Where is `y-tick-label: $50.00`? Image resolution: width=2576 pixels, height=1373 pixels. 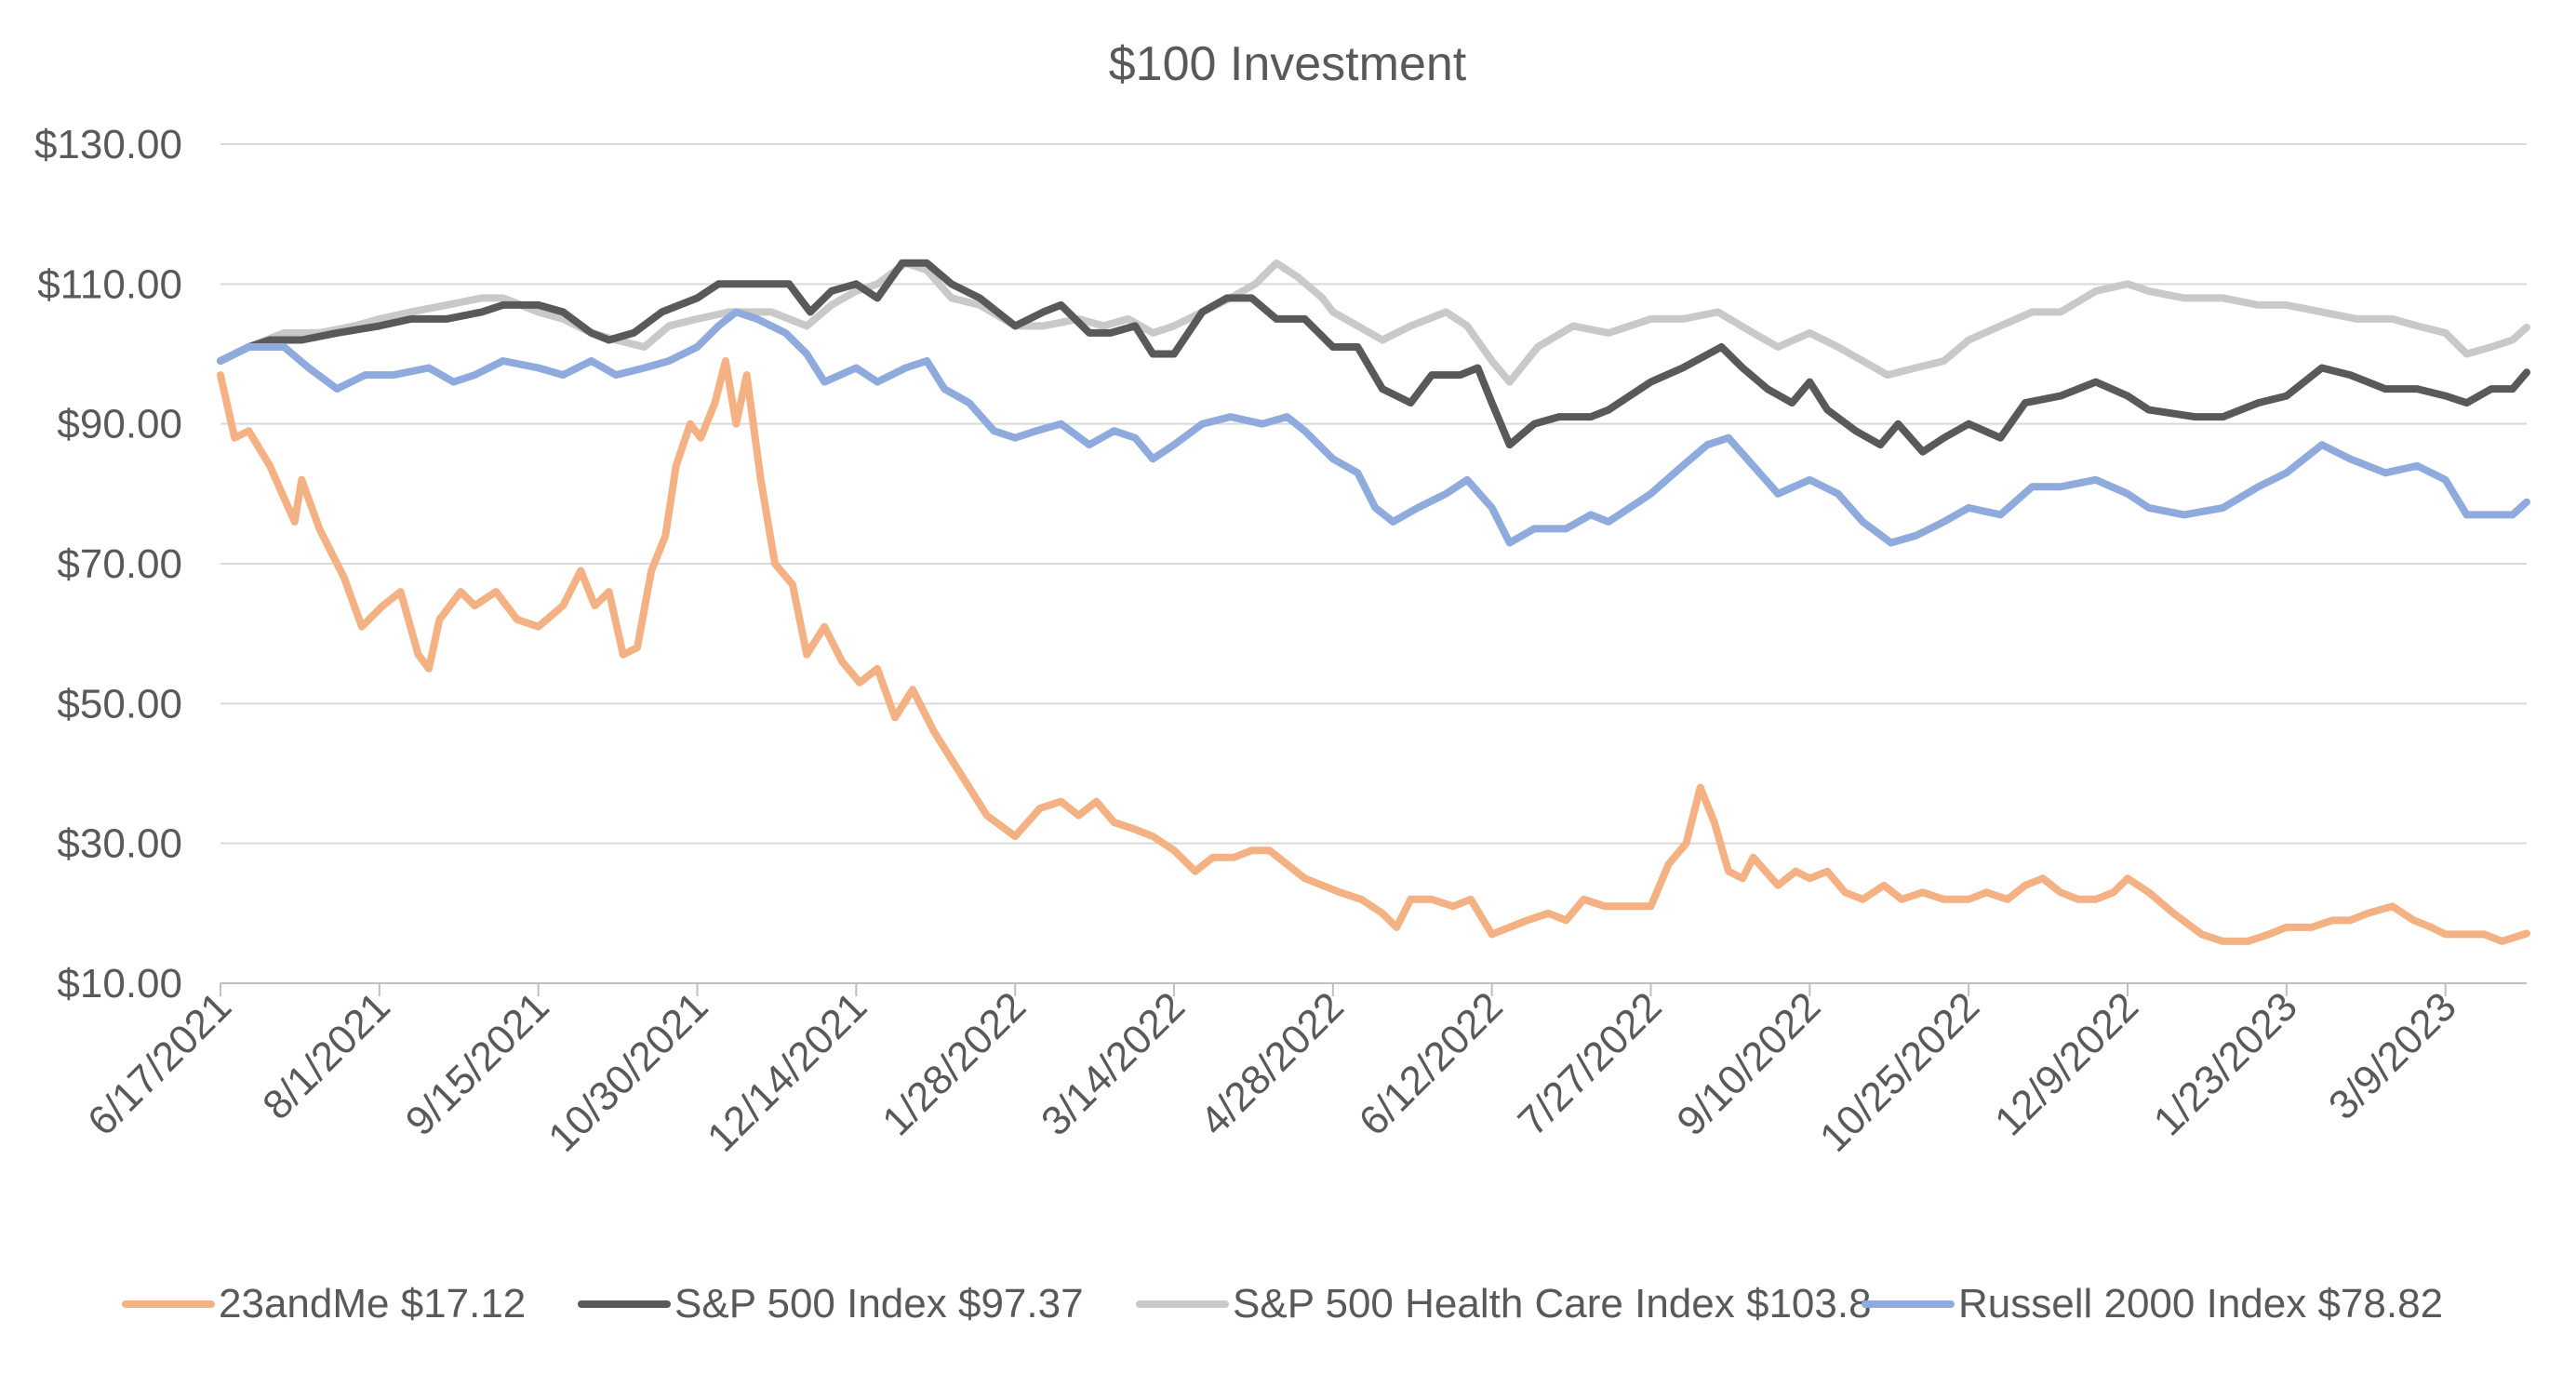
y-tick-label: $50.00 is located at coordinates (119, 704).